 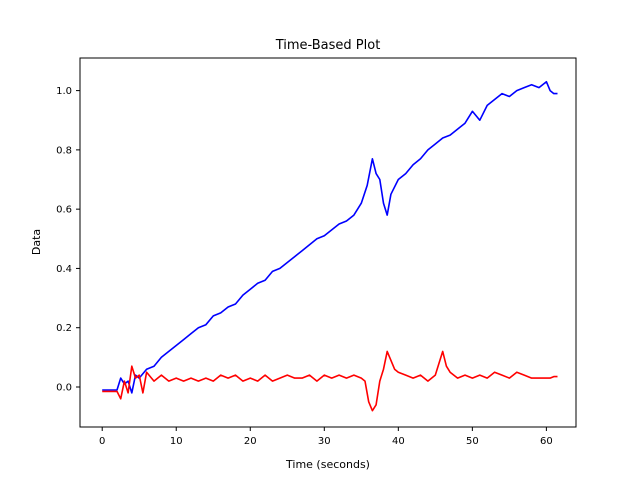 What do you see at coordinates (68, 239) in the screenshot?
I see `y-axis: 0.0 0.2 0.4 0.6 0.8 1.0` at bounding box center [68, 239].